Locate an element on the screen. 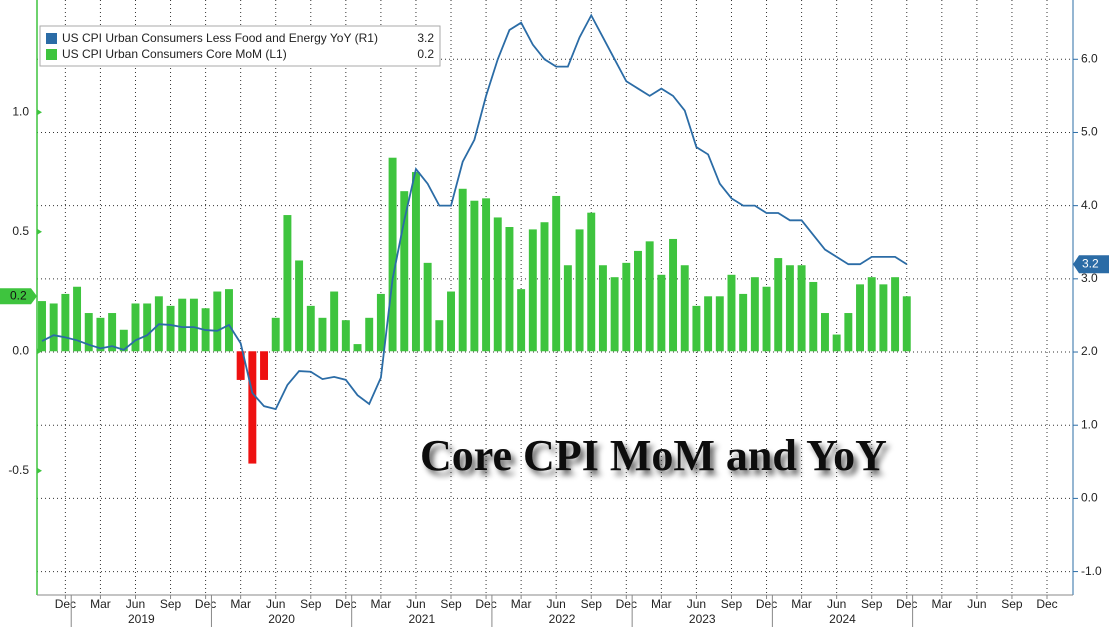  y2-tick-label: 4.0 is located at coordinates (1089, 205).